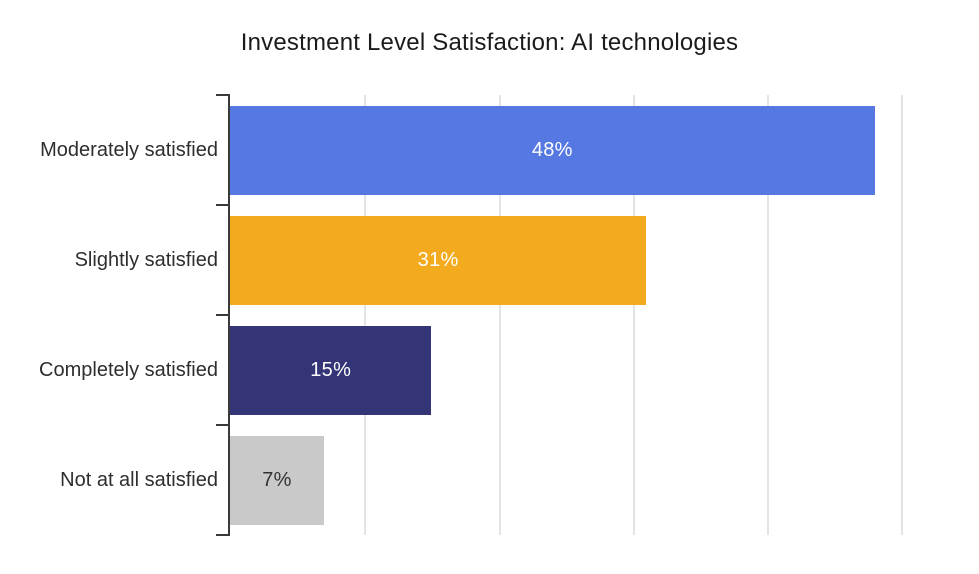 The width and height of the screenshot is (979, 574). I want to click on bar-value-label: 48%, so click(552, 149).